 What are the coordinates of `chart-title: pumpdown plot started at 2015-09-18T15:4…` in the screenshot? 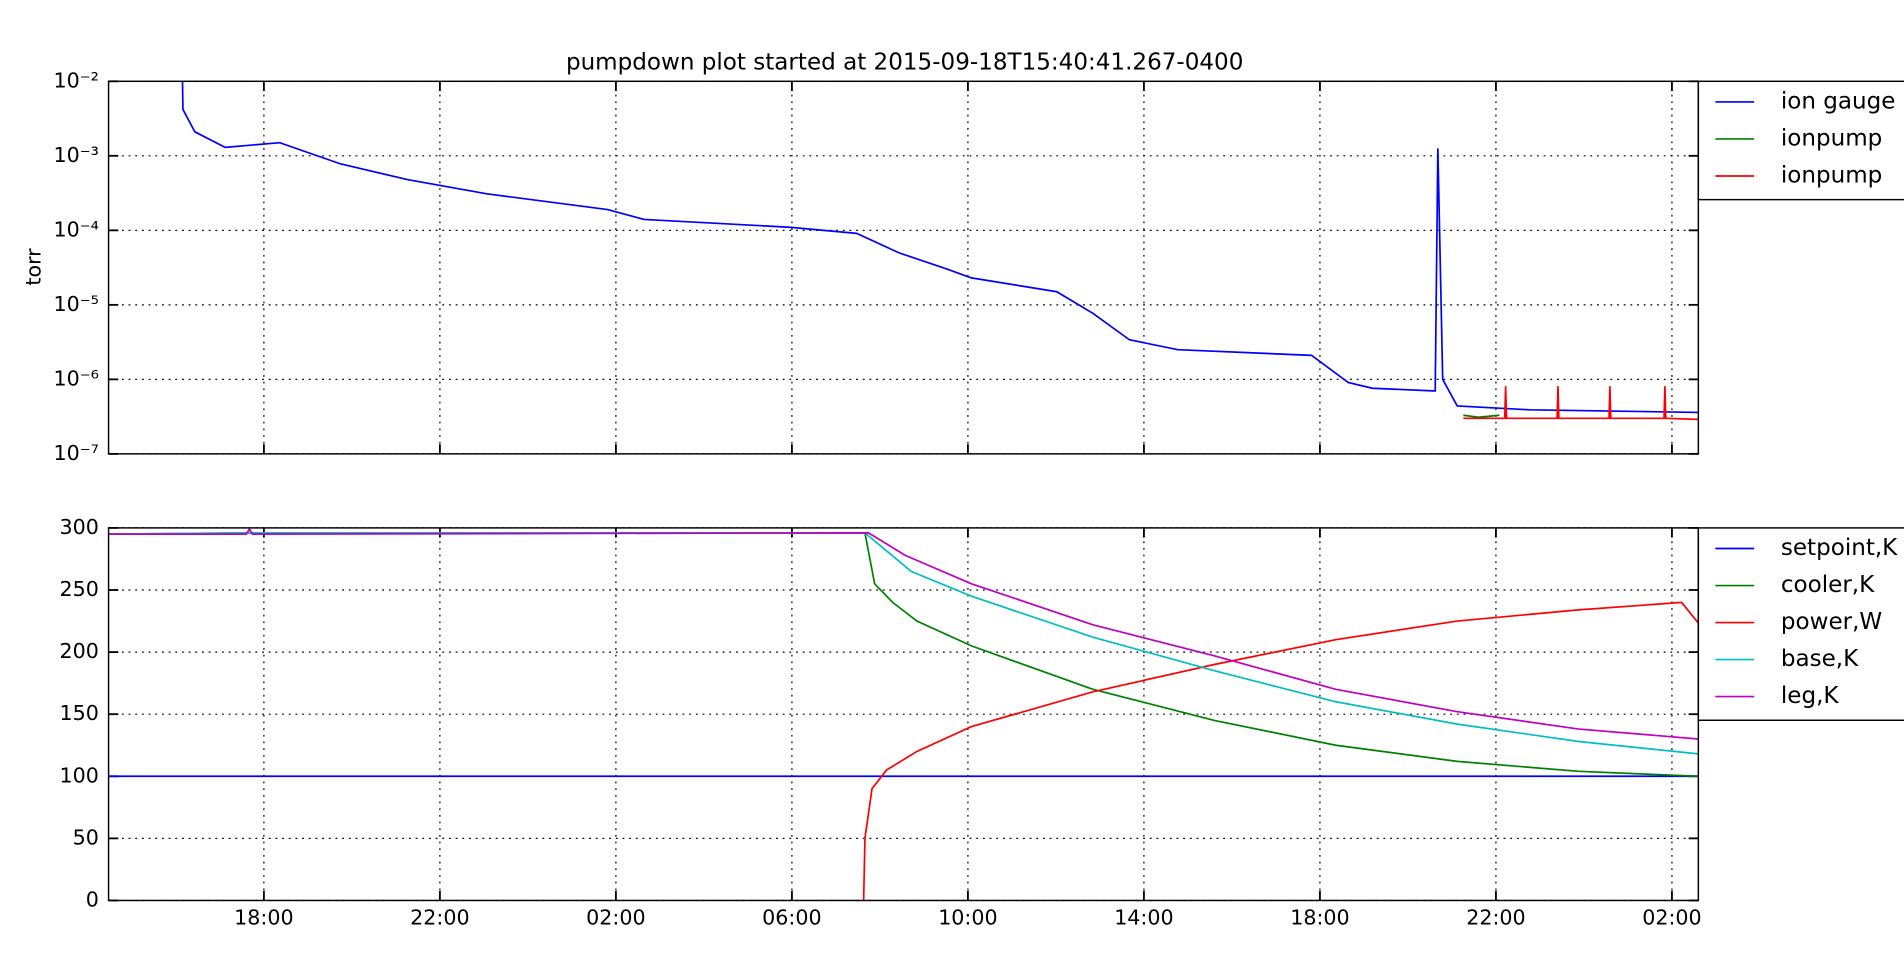 It's located at (904, 63).